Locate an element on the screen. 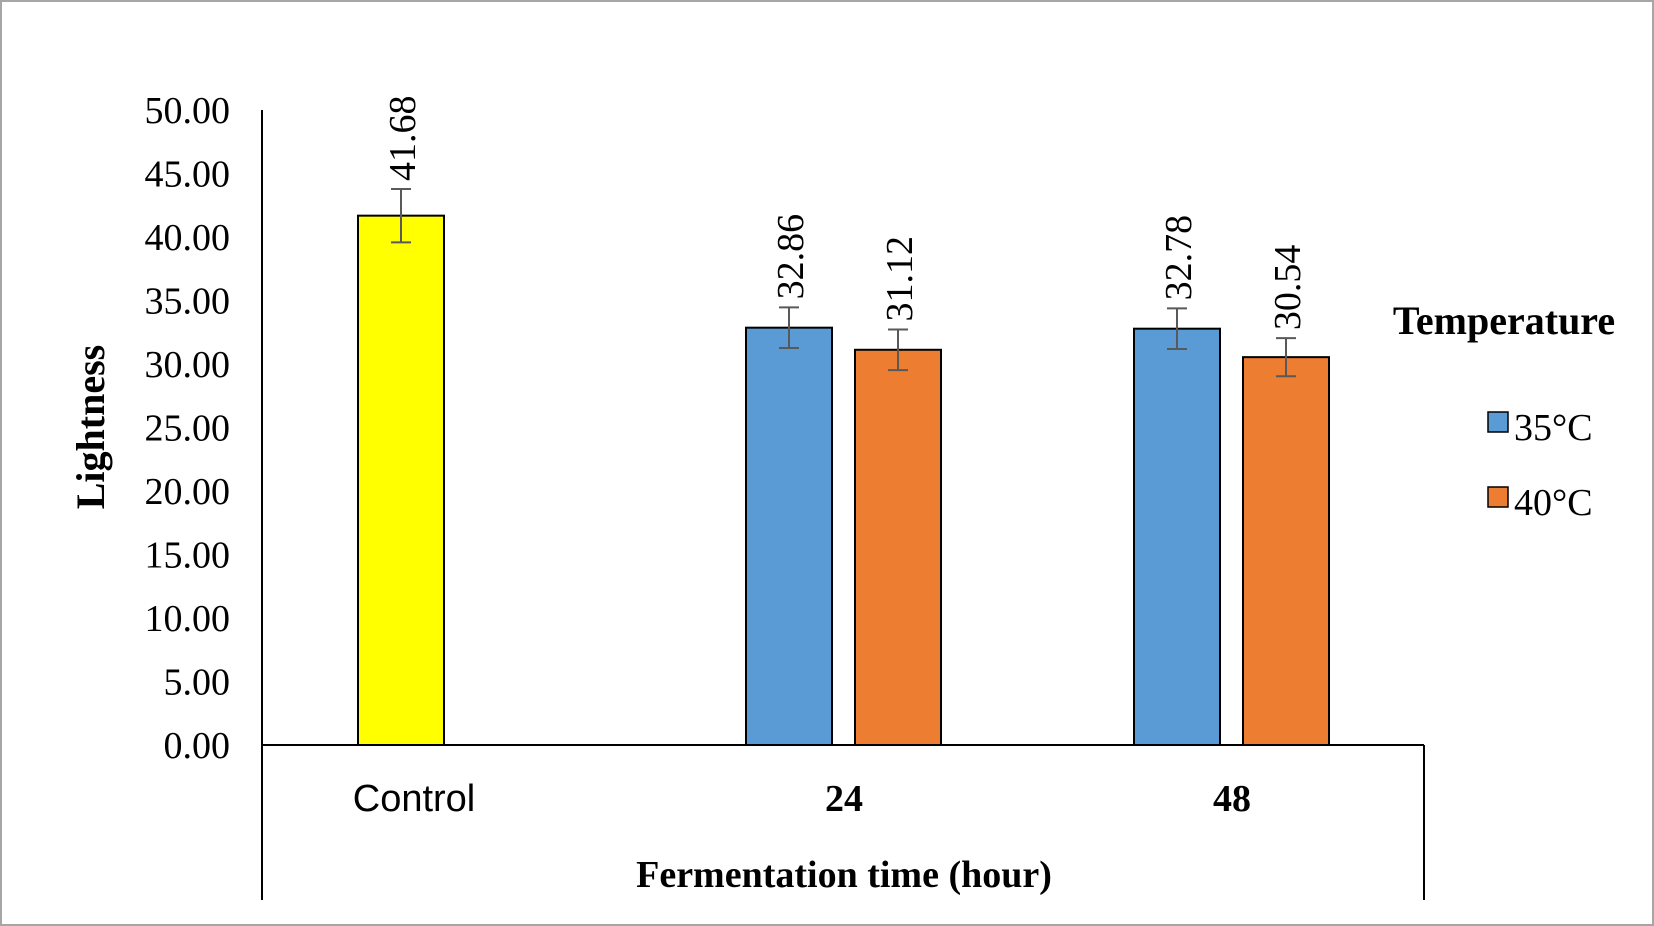  y-axis-label: Lightness is located at coordinates (90, 427).